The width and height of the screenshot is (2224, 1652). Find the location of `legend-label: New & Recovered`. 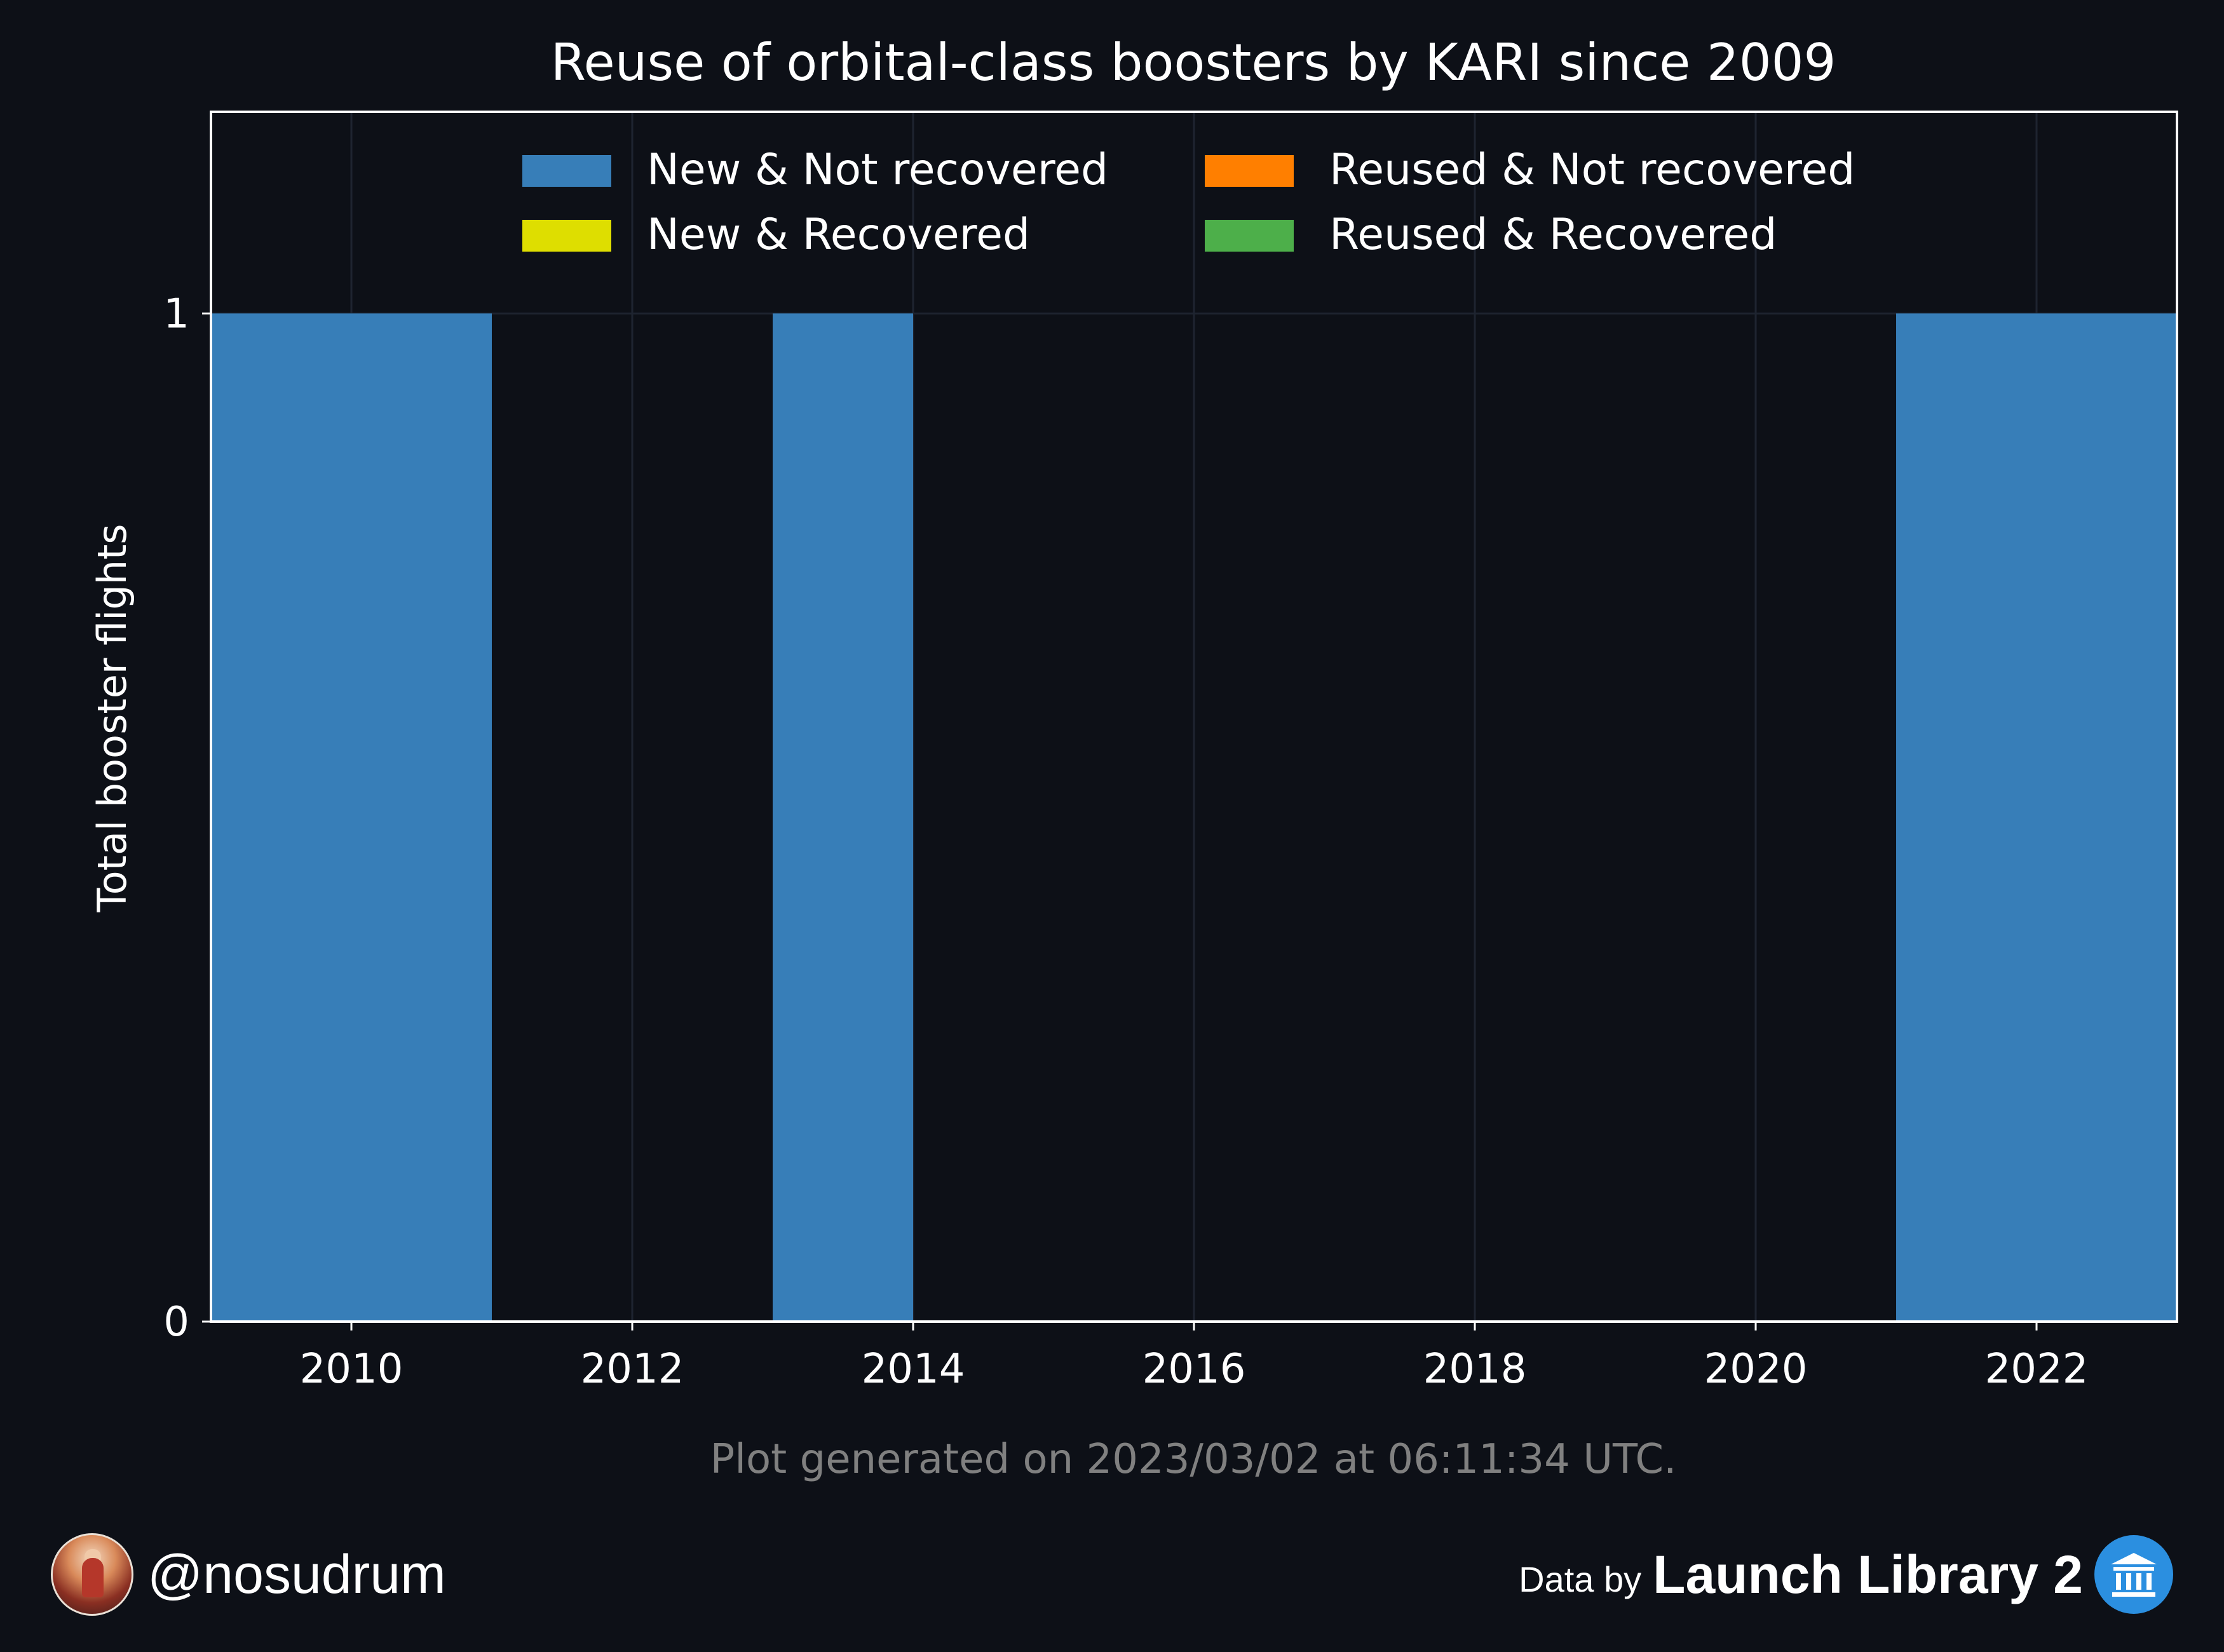

legend-label: New & Recovered is located at coordinates (839, 235).